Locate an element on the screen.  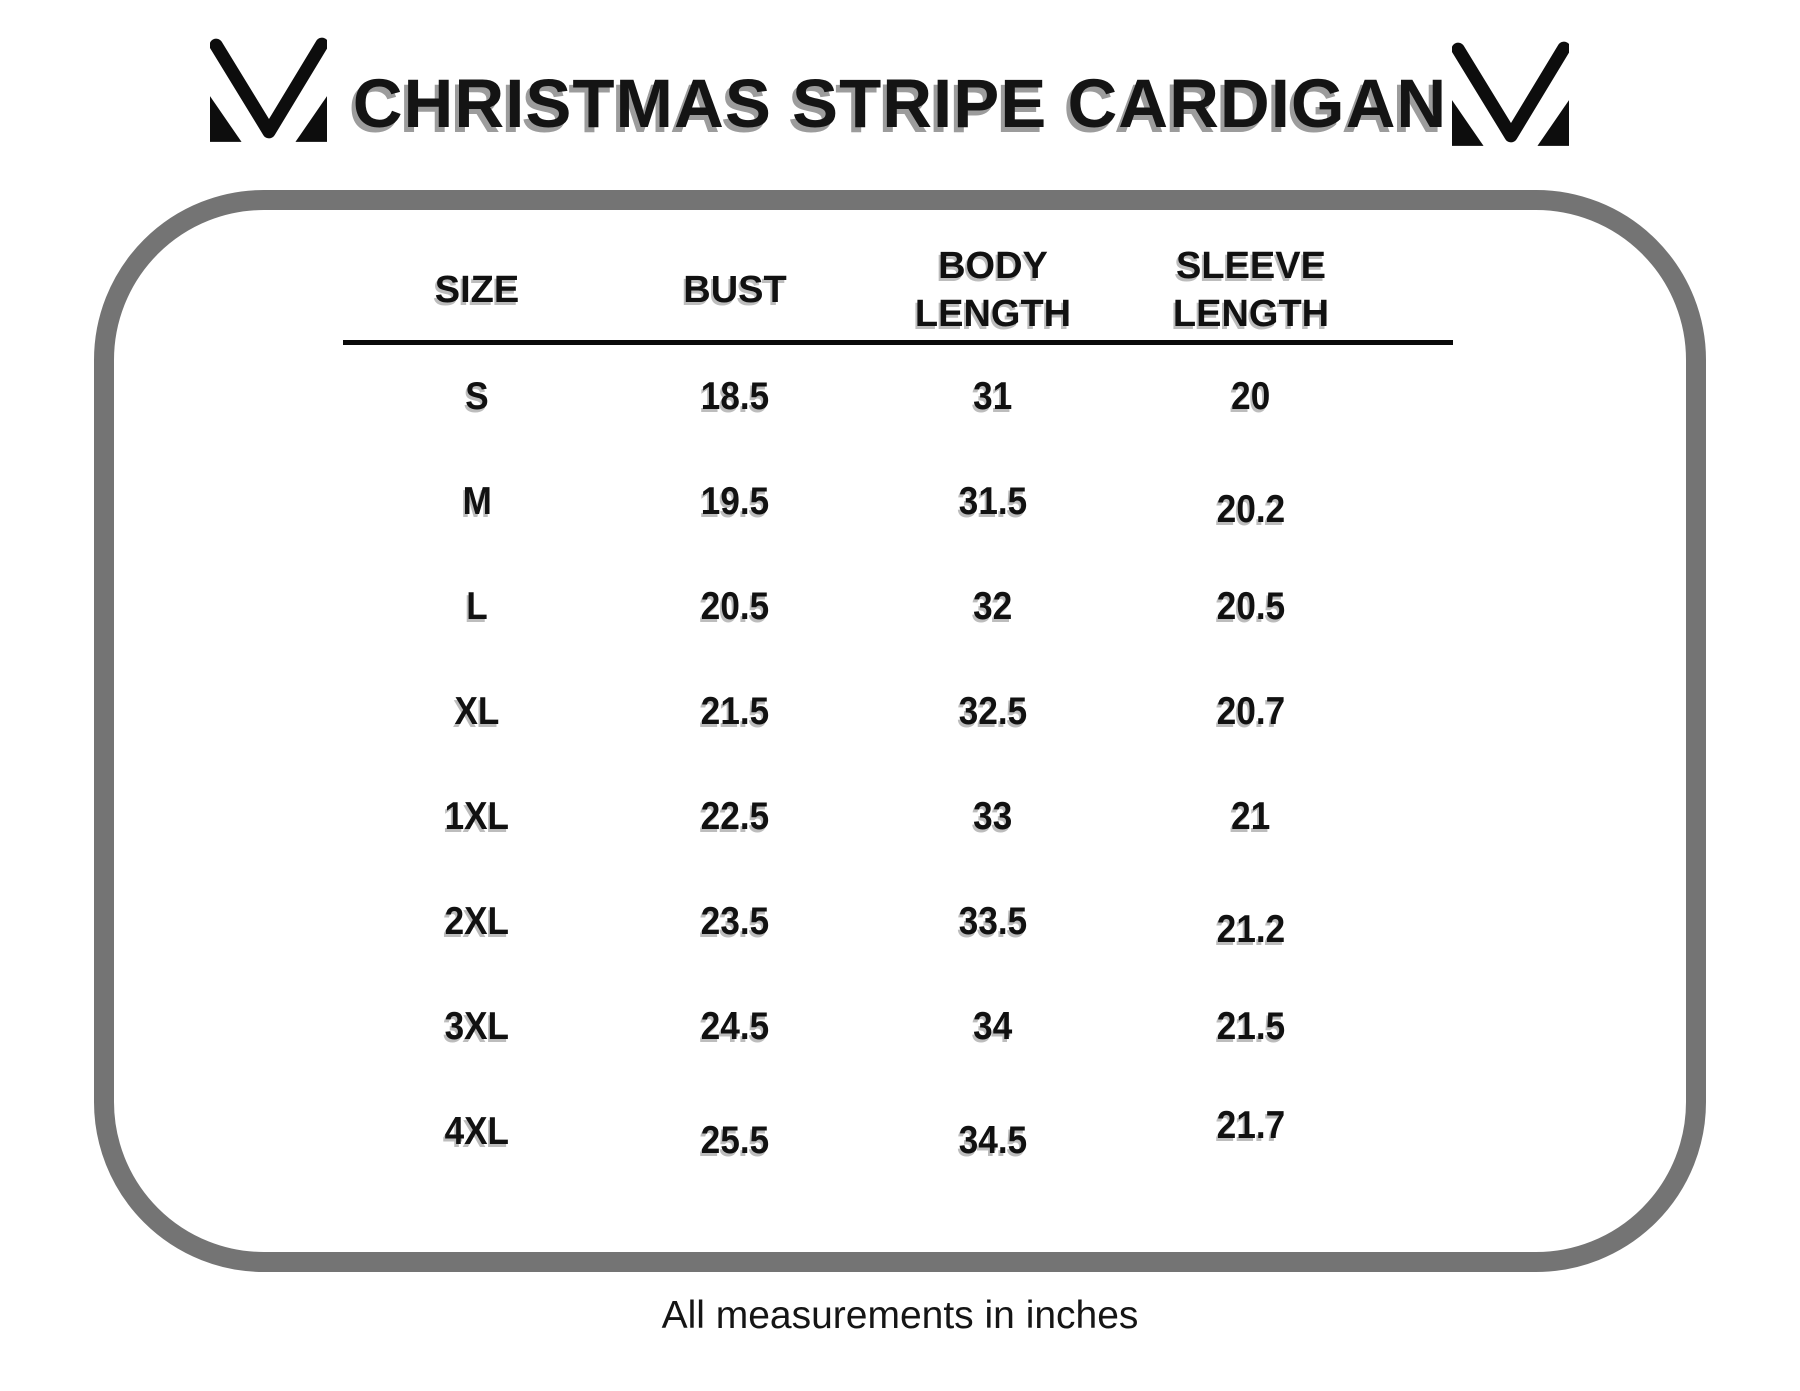
body-length-value-cell: 32.5 is located at coordinates (993, 711).